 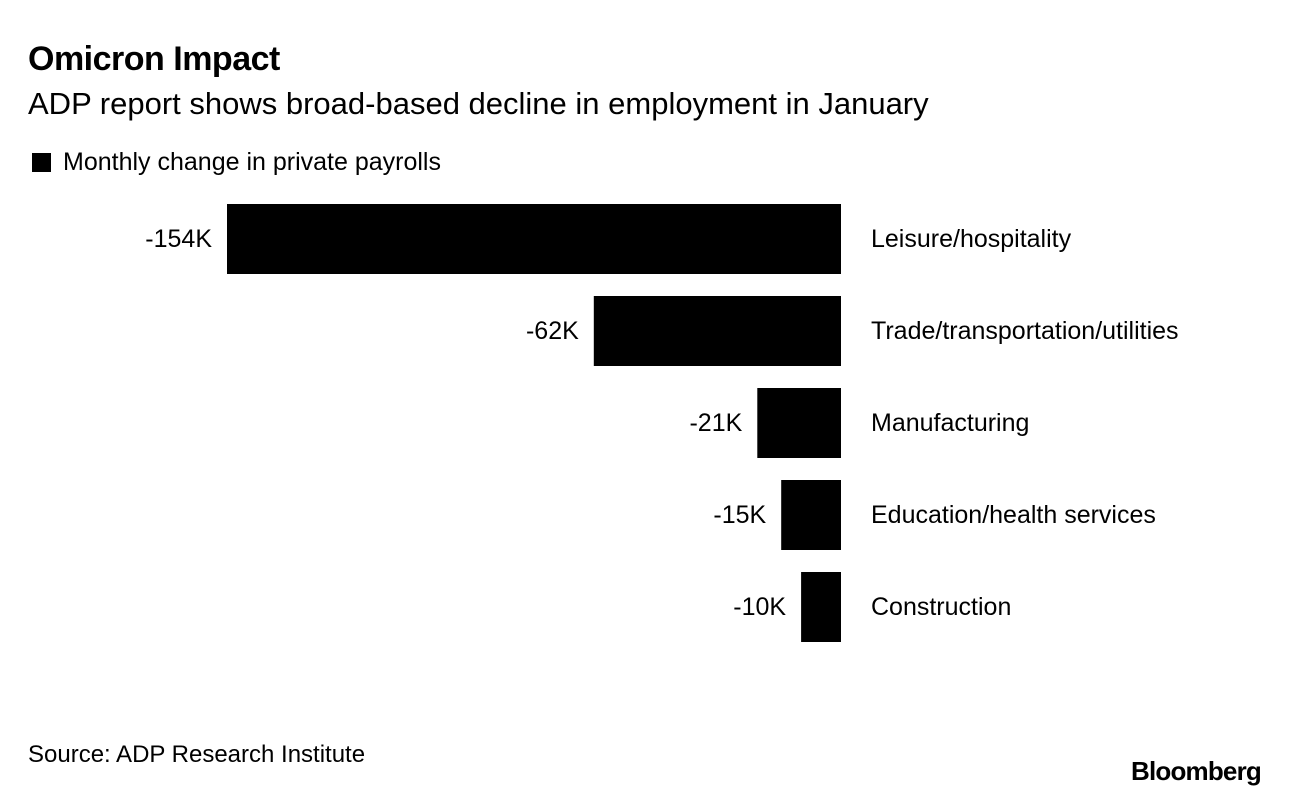 I want to click on legend-swatch, so click(x=41, y=162).